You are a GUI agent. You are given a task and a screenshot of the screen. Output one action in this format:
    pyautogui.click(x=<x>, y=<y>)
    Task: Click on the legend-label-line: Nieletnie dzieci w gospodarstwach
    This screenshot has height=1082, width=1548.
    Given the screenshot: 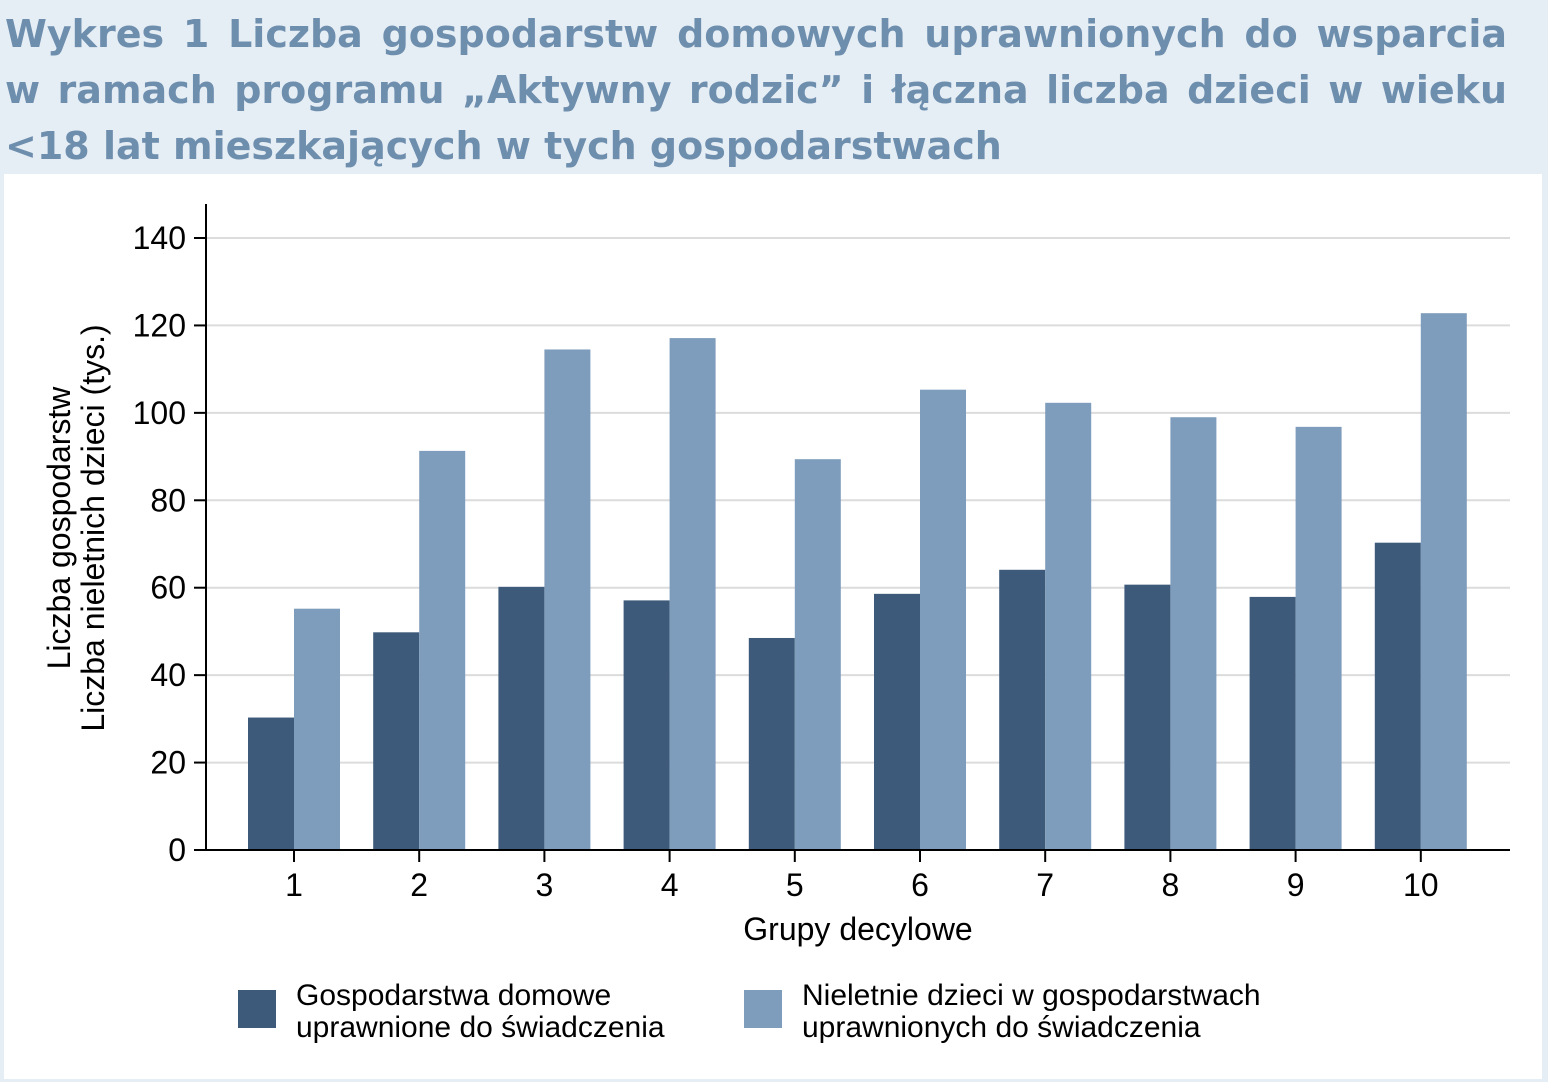 What is the action you would take?
    pyautogui.click(x=1031, y=995)
    